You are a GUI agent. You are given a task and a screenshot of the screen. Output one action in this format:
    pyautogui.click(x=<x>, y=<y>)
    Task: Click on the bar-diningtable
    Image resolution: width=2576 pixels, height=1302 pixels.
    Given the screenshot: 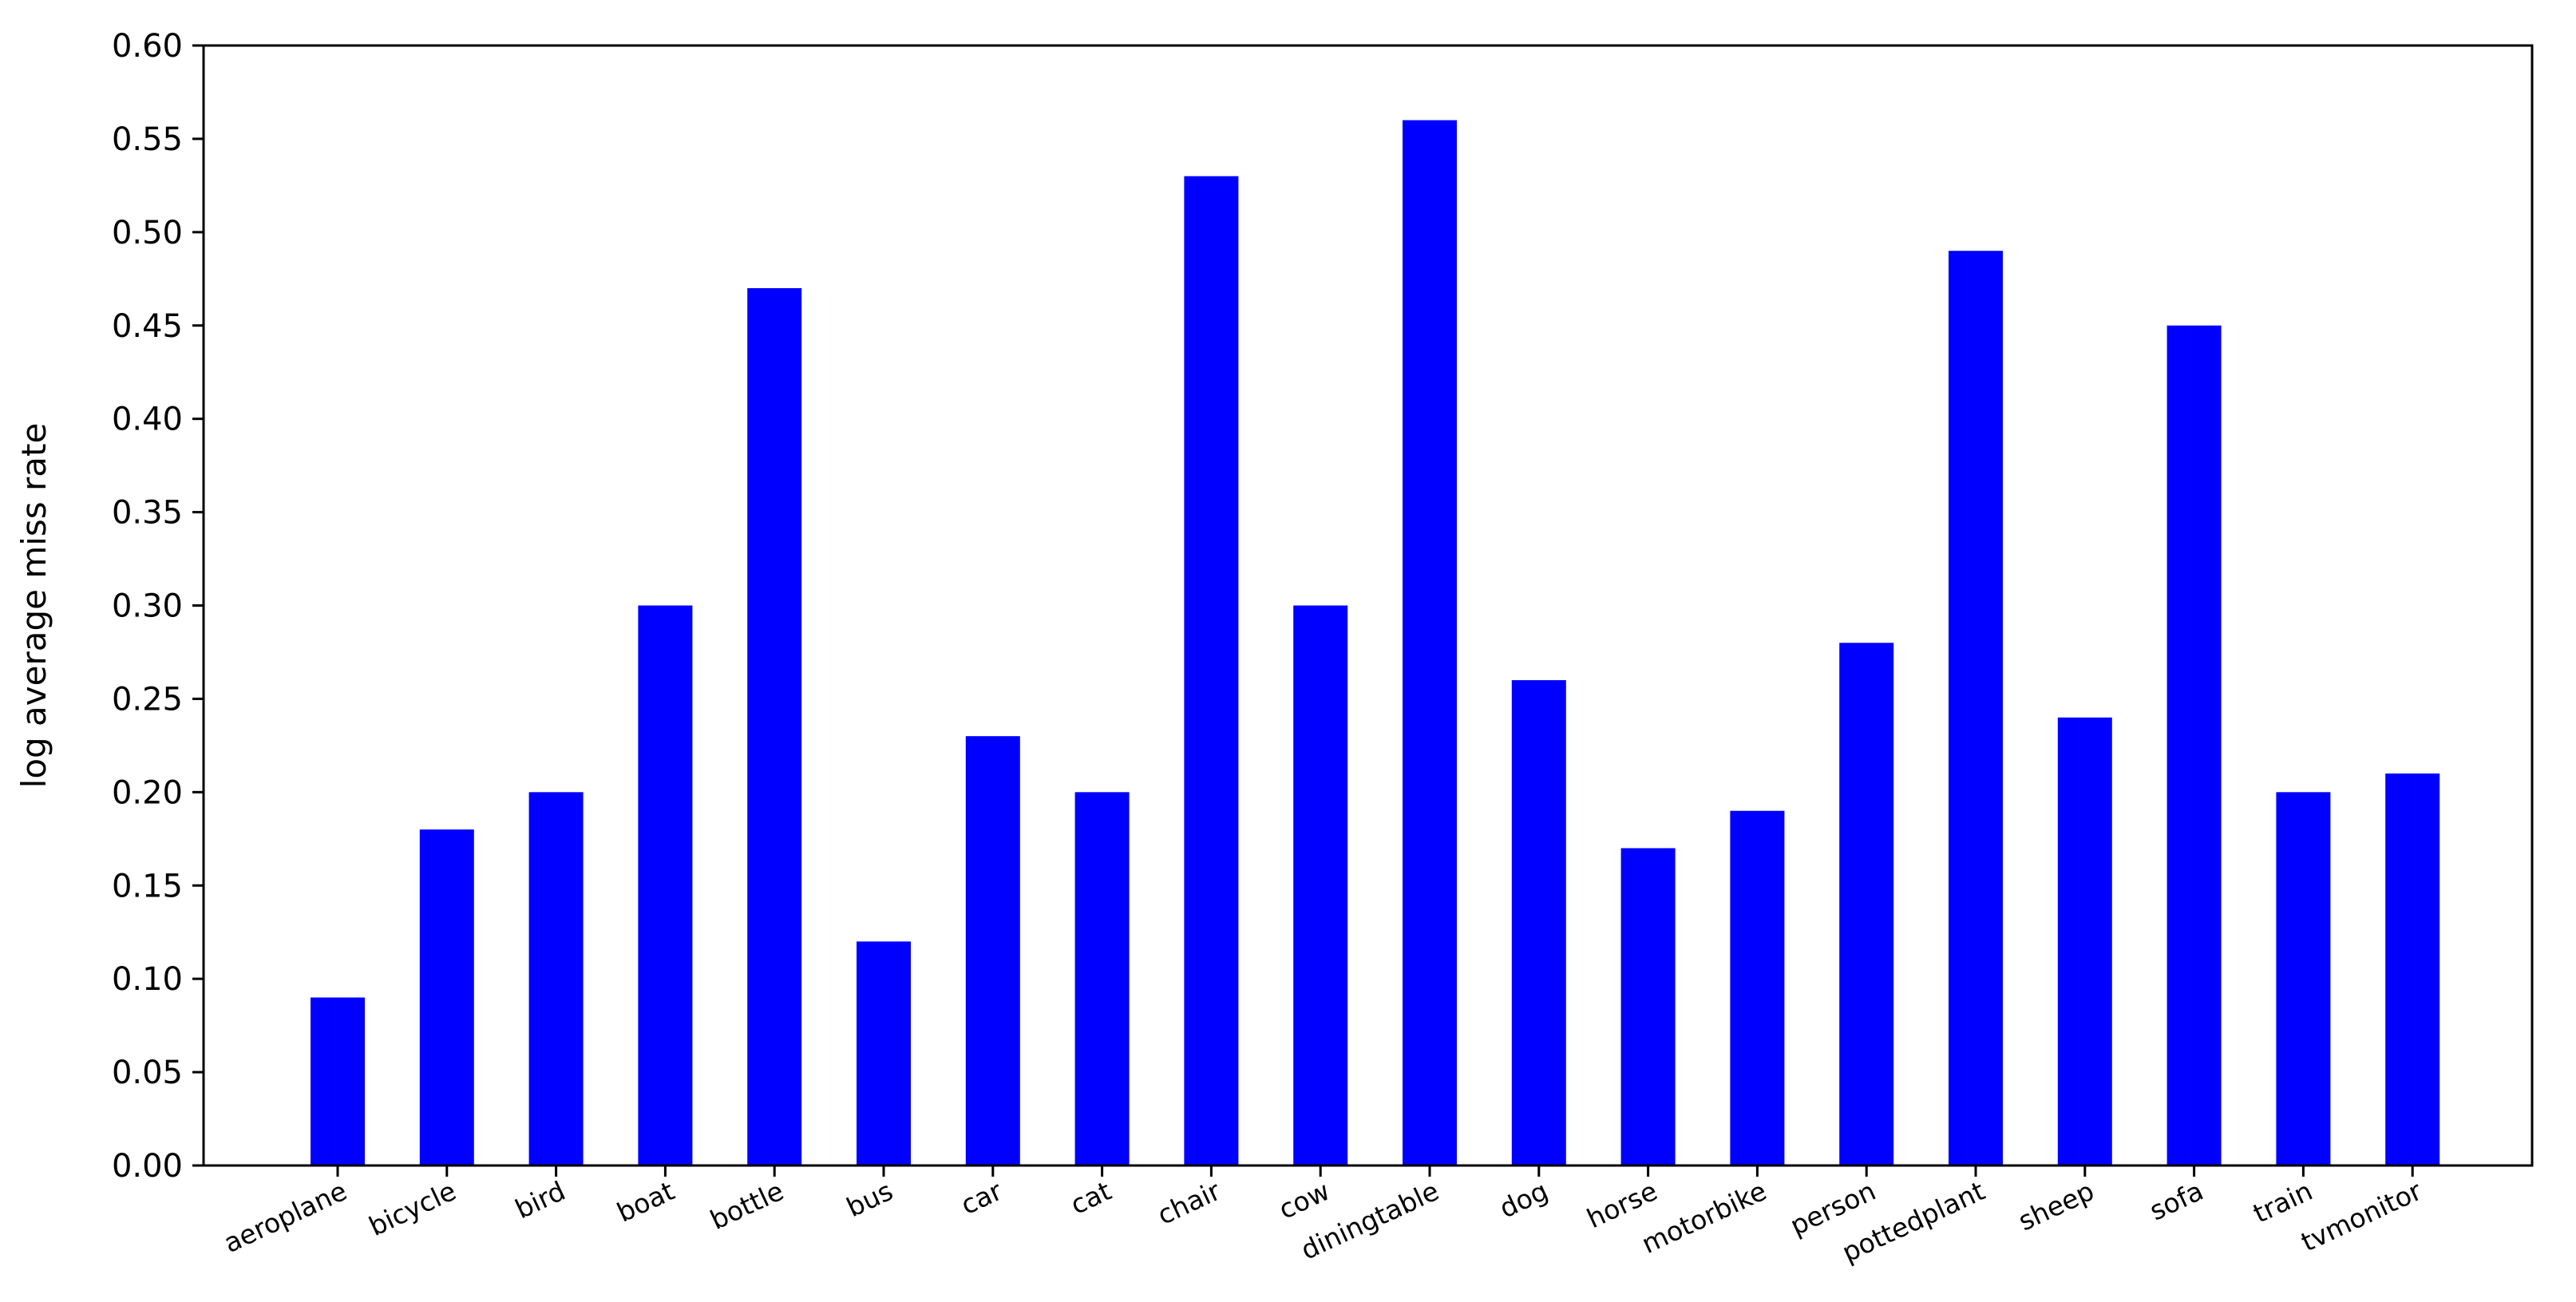 What is the action you would take?
    pyautogui.click(x=1430, y=643)
    